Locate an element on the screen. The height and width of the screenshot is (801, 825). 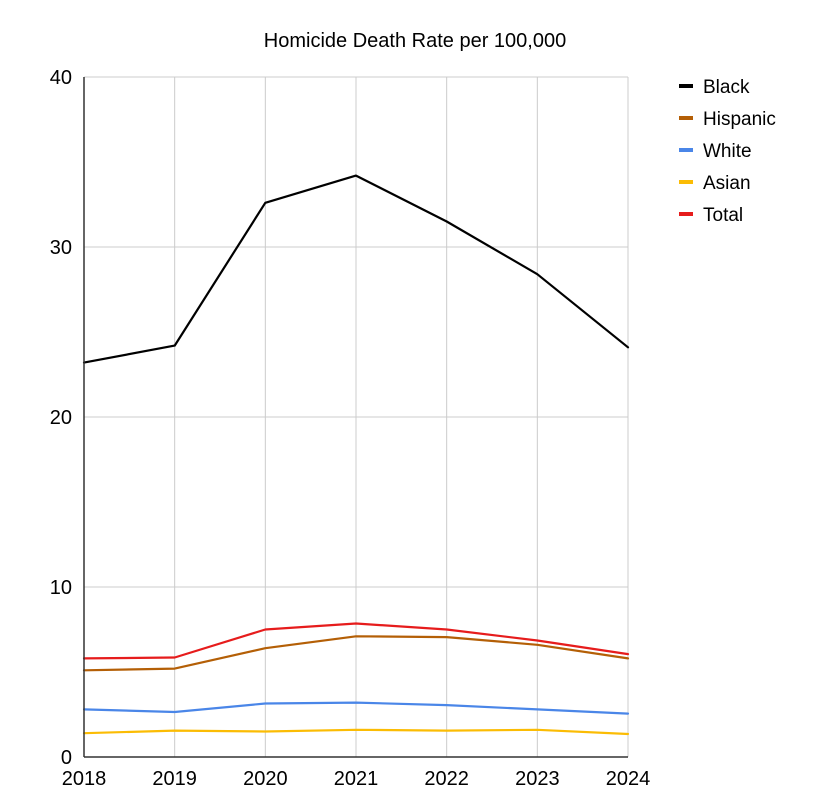
y-tick-label: 0 is located at coordinates (66, 758).